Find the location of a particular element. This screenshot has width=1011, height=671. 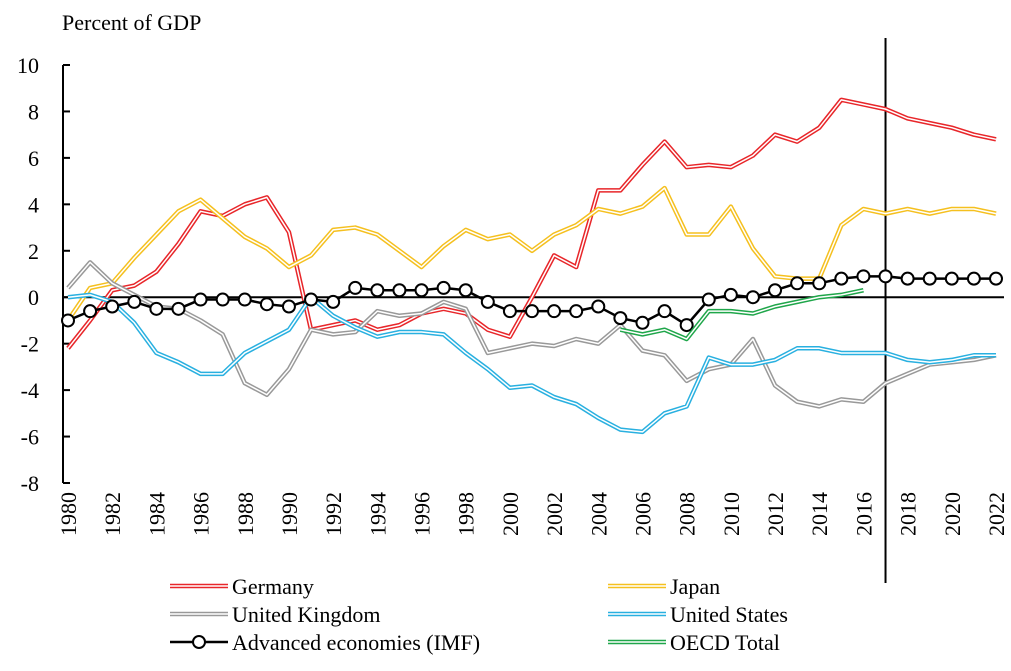

legend-label: Japan is located at coordinates (695, 586).